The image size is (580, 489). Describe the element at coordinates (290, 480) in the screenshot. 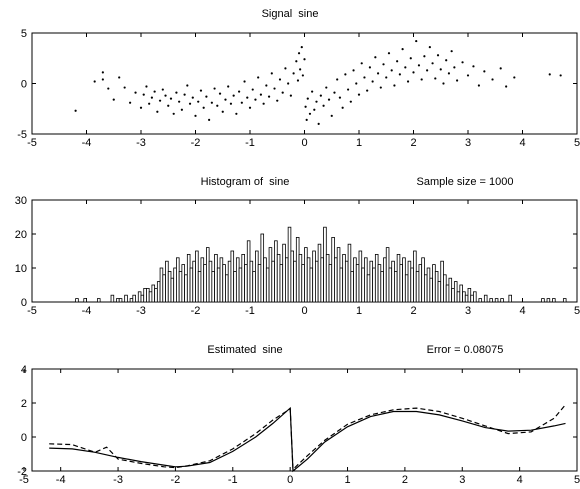

I see `x-tick-label: 0` at that location.